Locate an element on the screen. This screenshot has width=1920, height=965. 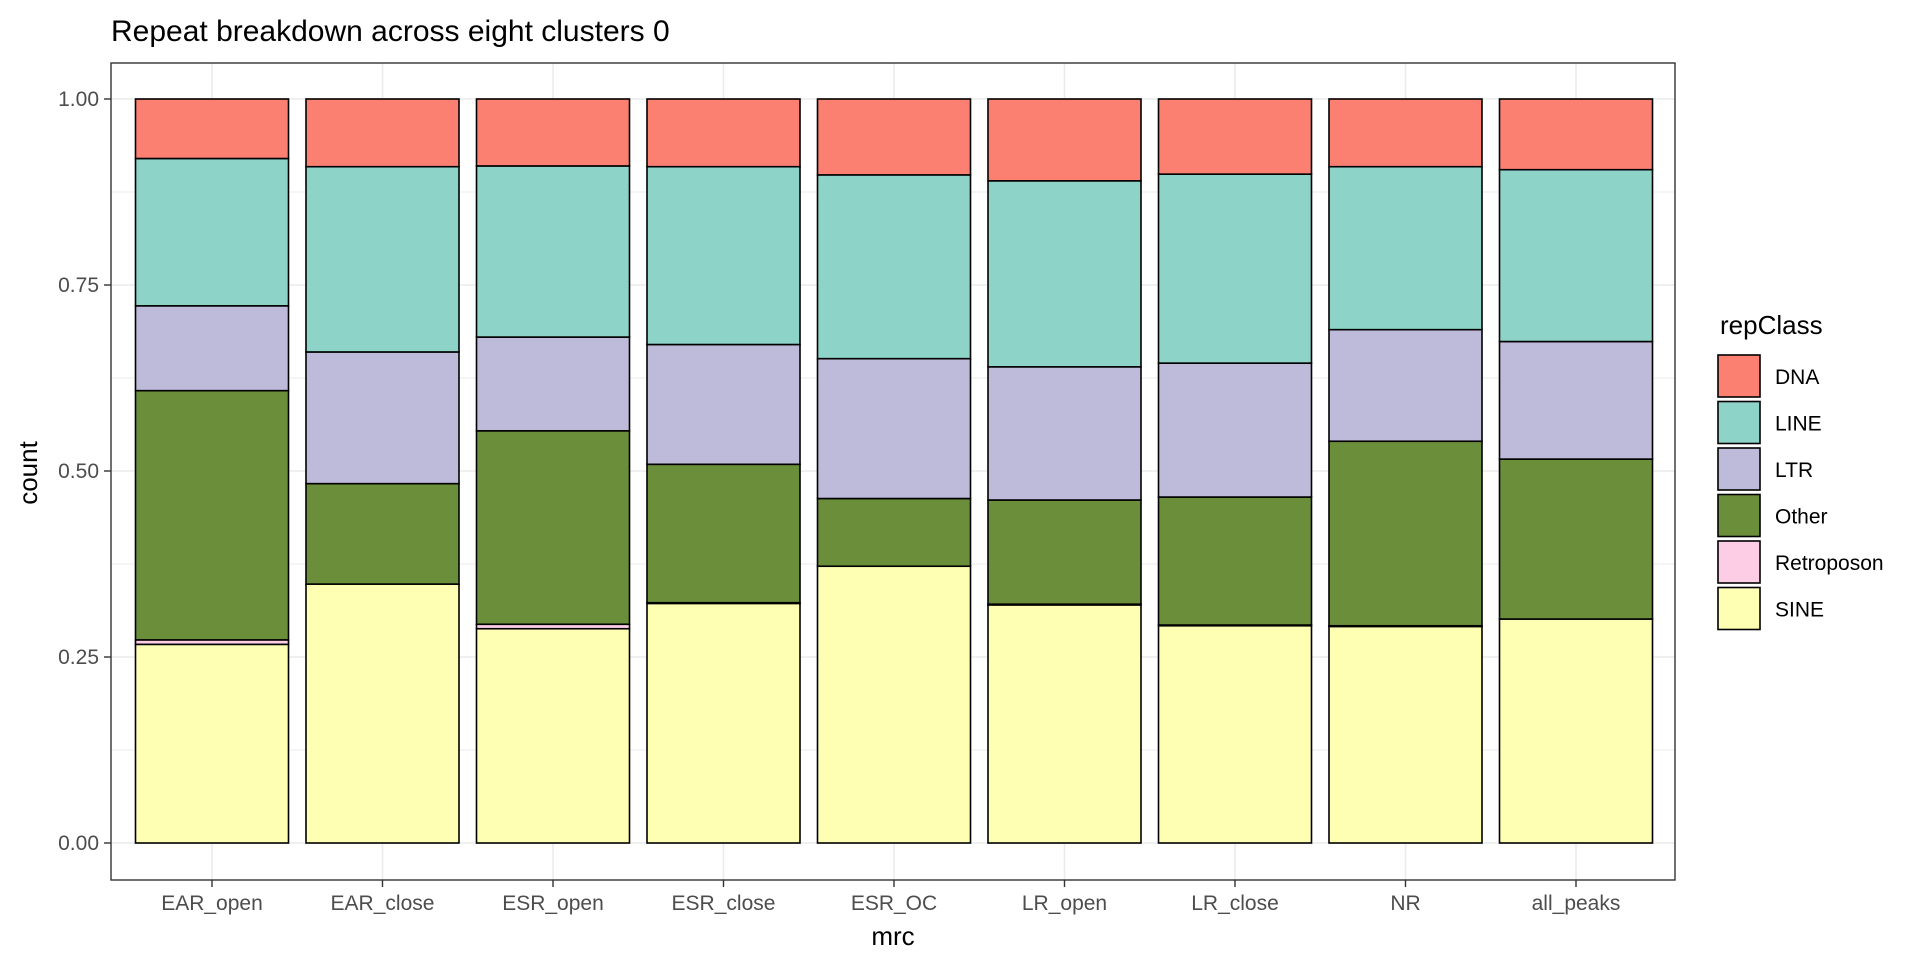
legend-label-dna: DNA is located at coordinates (1797, 377).